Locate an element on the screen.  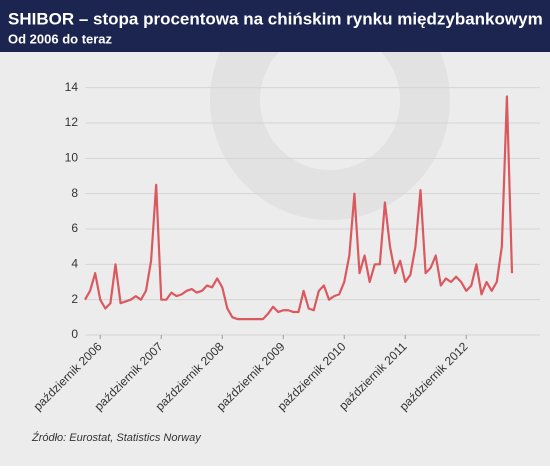
header is located at coordinates (275, 26).